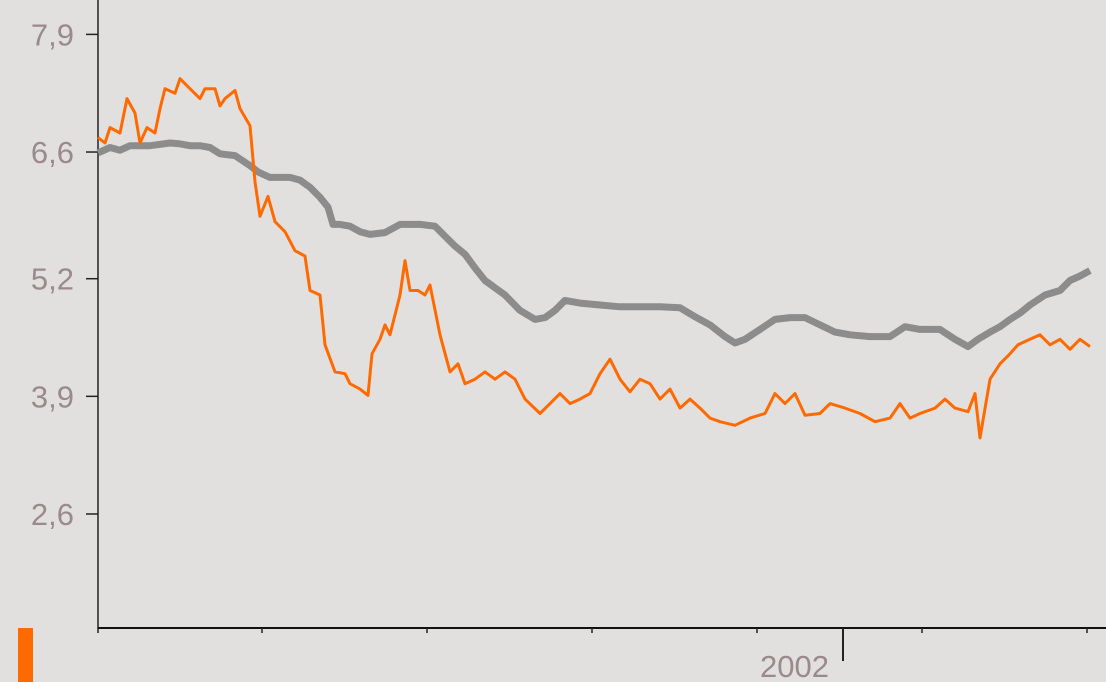  What do you see at coordinates (52, 514) in the screenshot?
I see `y-tick-label: 2,6` at bounding box center [52, 514].